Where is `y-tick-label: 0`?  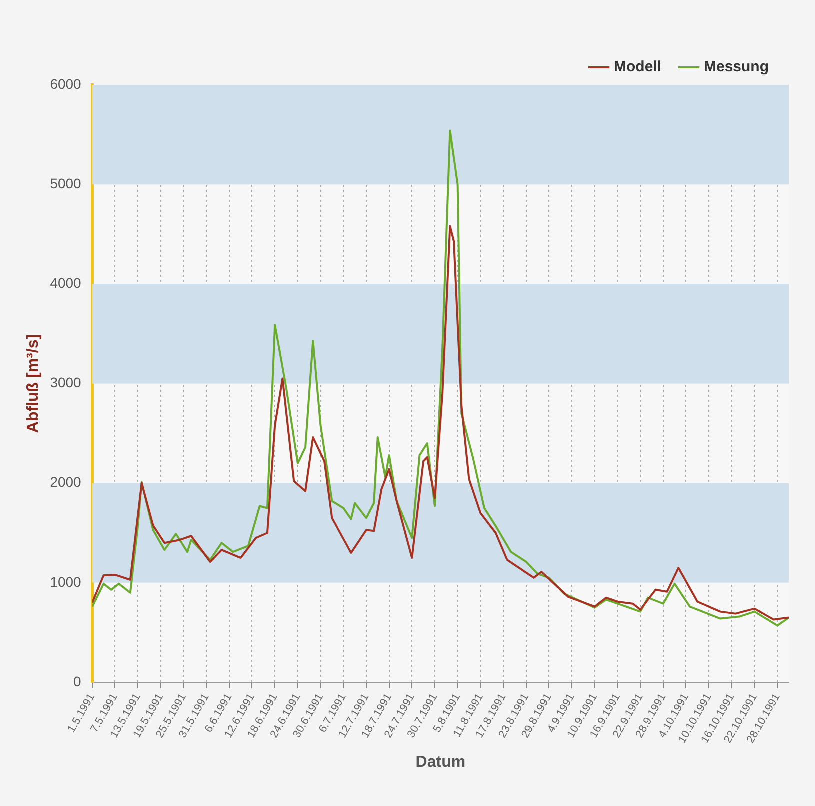 y-tick-label: 0 is located at coordinates (78, 681).